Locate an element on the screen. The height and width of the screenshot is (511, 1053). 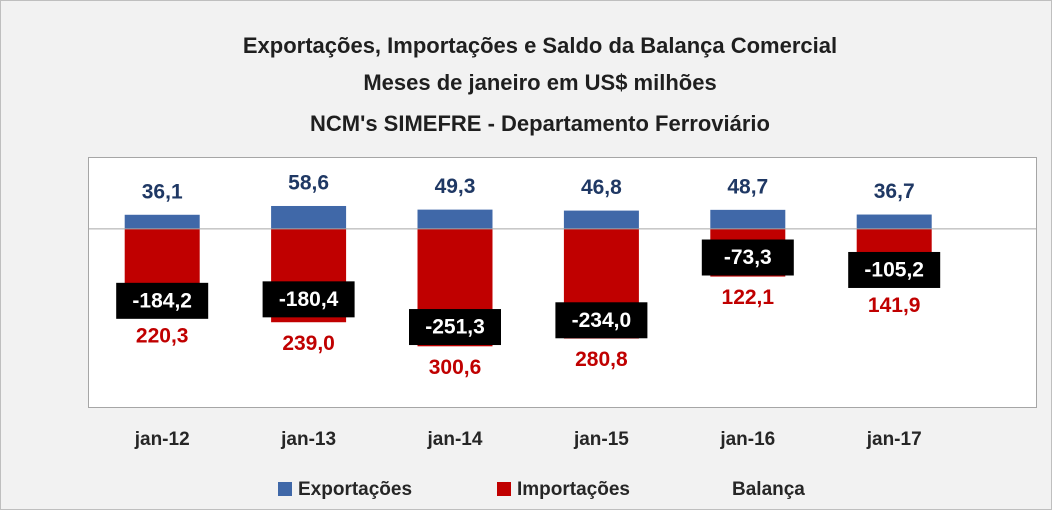
chart-title: NCM's SIMEFRE - Departamento Ferroviário is located at coordinates (540, 123).